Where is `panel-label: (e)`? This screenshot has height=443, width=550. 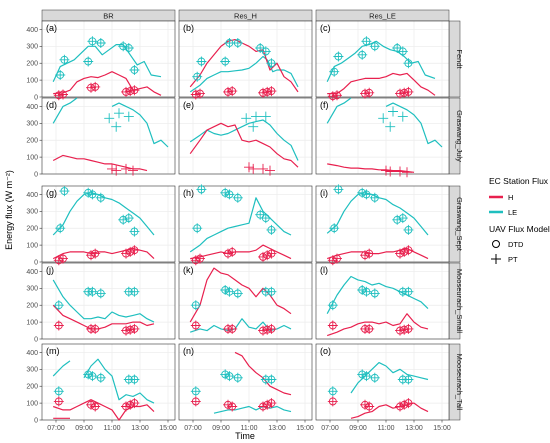 panel-label: (e) is located at coordinates (188, 105).